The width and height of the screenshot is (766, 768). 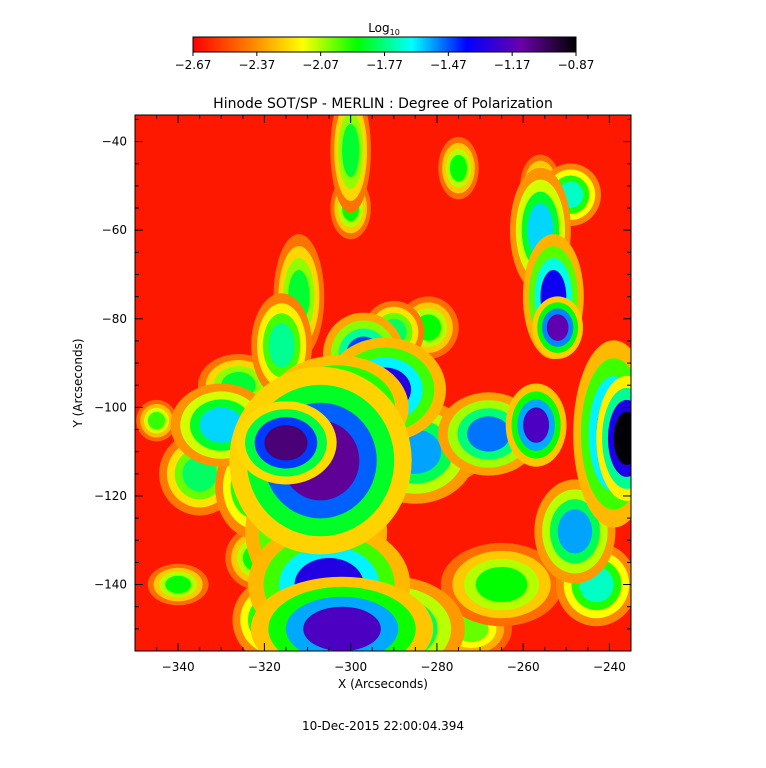 What do you see at coordinates (178, 667) in the screenshot?
I see `x-tick-label: −340` at bounding box center [178, 667].